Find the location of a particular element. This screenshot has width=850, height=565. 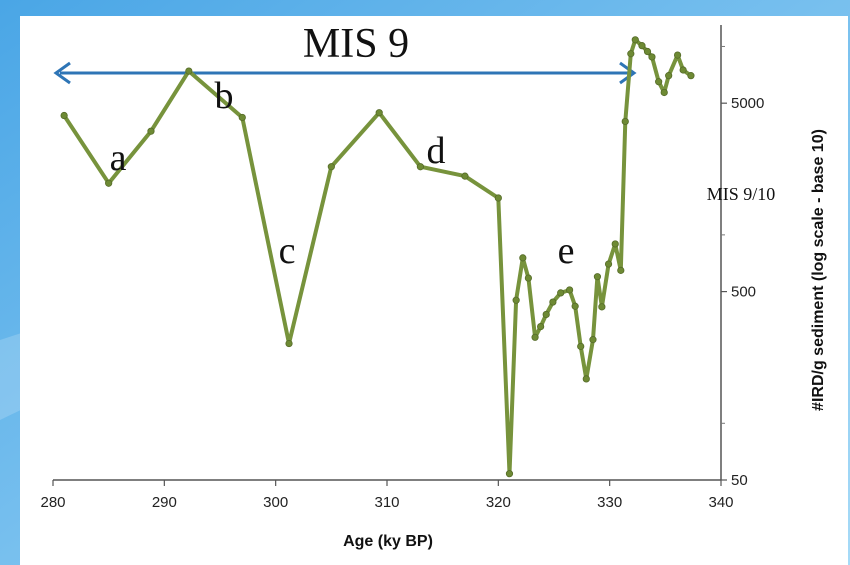

interval-label-d: d is located at coordinates (436, 151).